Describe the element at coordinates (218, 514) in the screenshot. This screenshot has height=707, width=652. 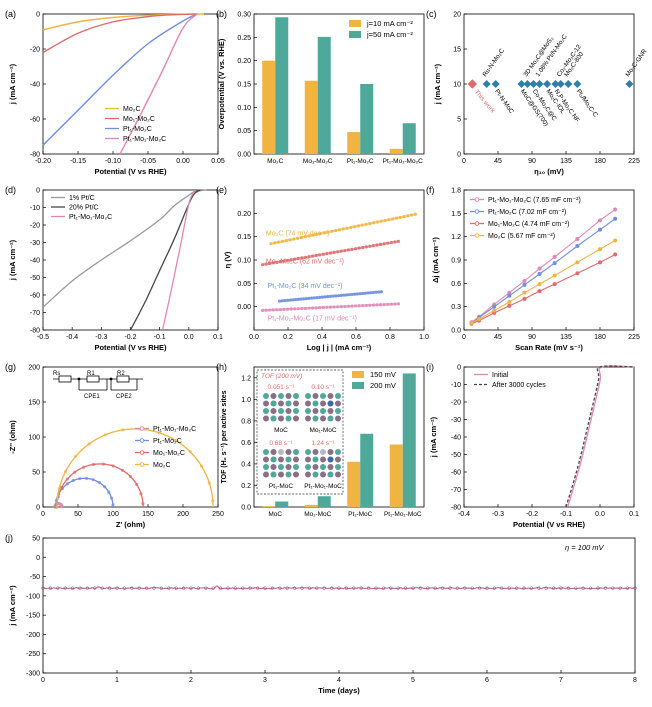
I see `x-tick-label: 250` at that location.